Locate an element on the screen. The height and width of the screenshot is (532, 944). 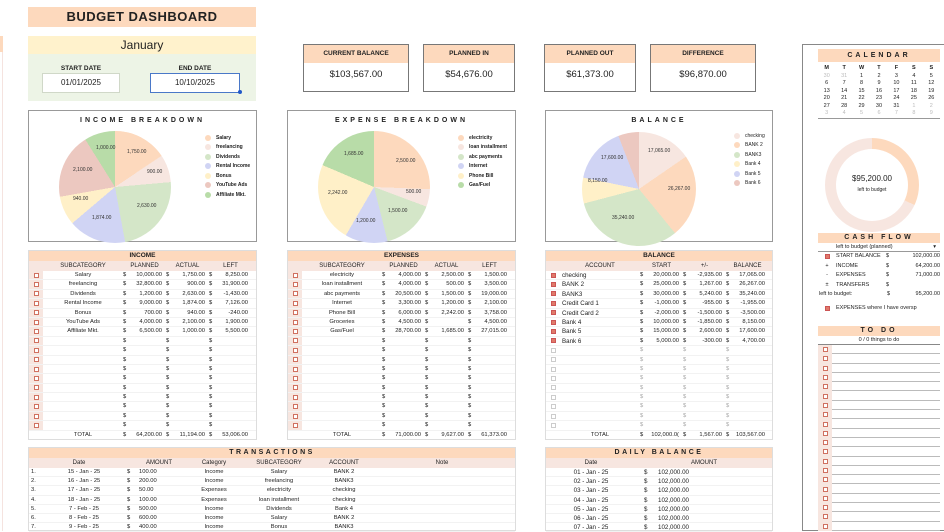
transaction-row: 1. 15 - Jan - 25 $100.00 Income Salary BANK 2 is located at coordinates (272, 473).